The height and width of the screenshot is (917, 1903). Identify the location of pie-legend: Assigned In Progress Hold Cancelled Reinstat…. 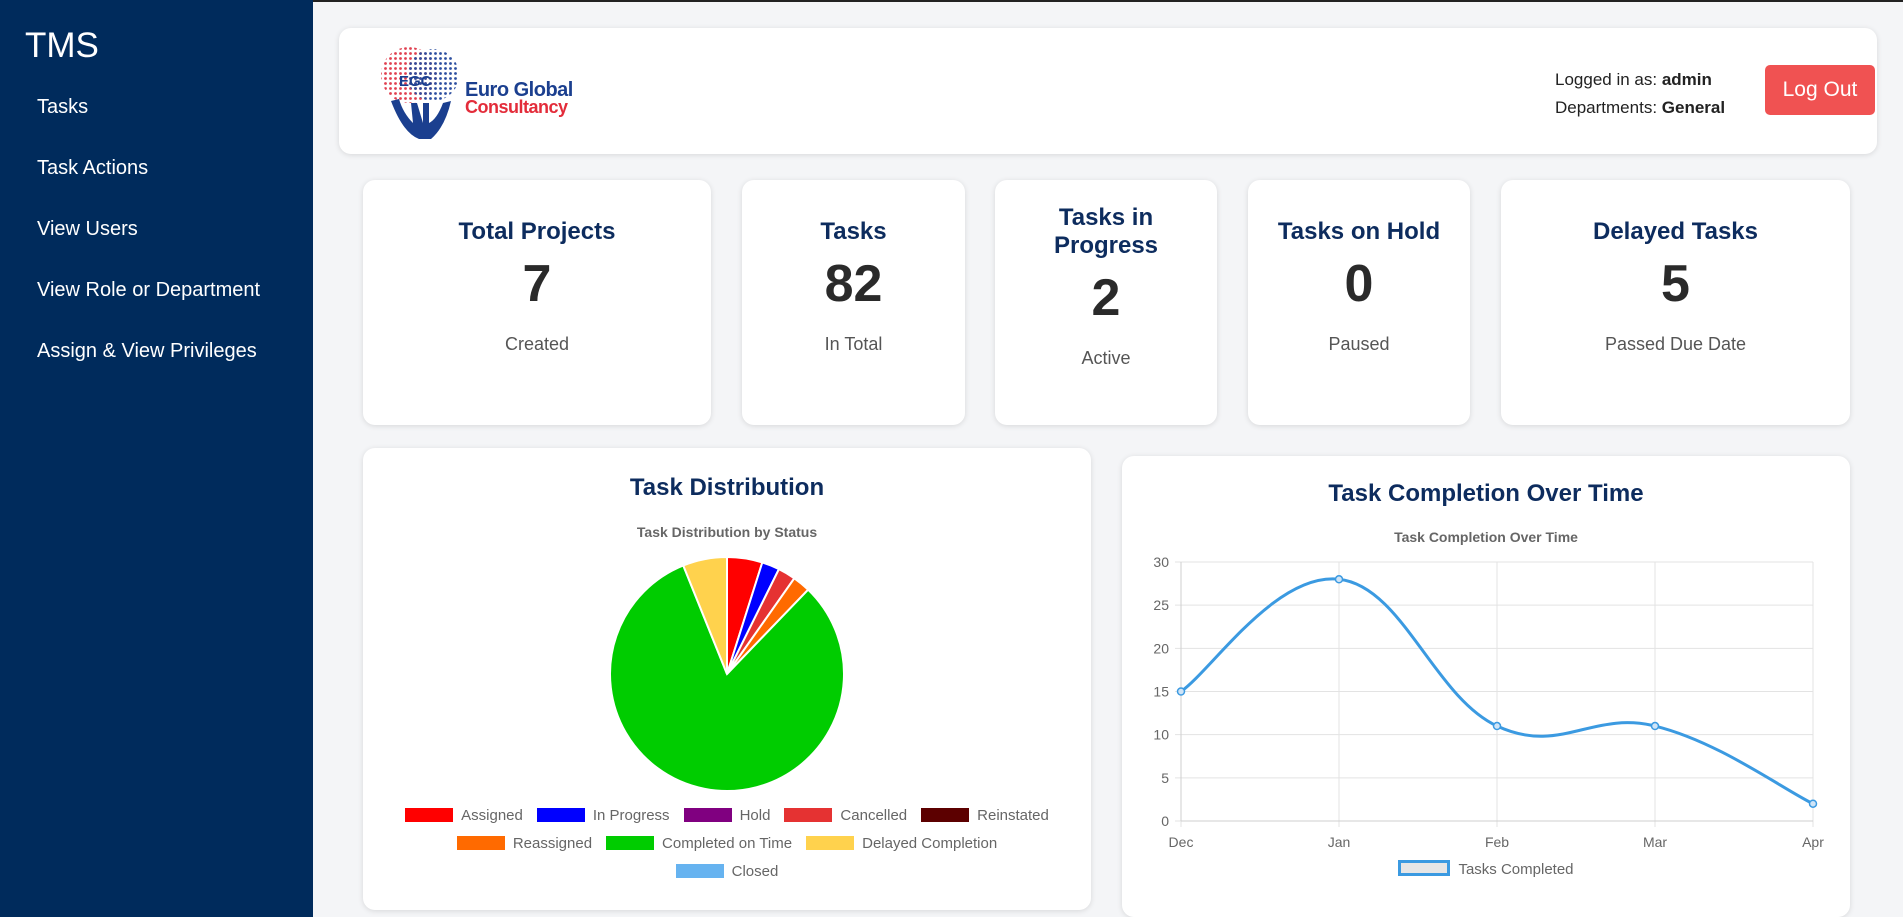
(727, 844).